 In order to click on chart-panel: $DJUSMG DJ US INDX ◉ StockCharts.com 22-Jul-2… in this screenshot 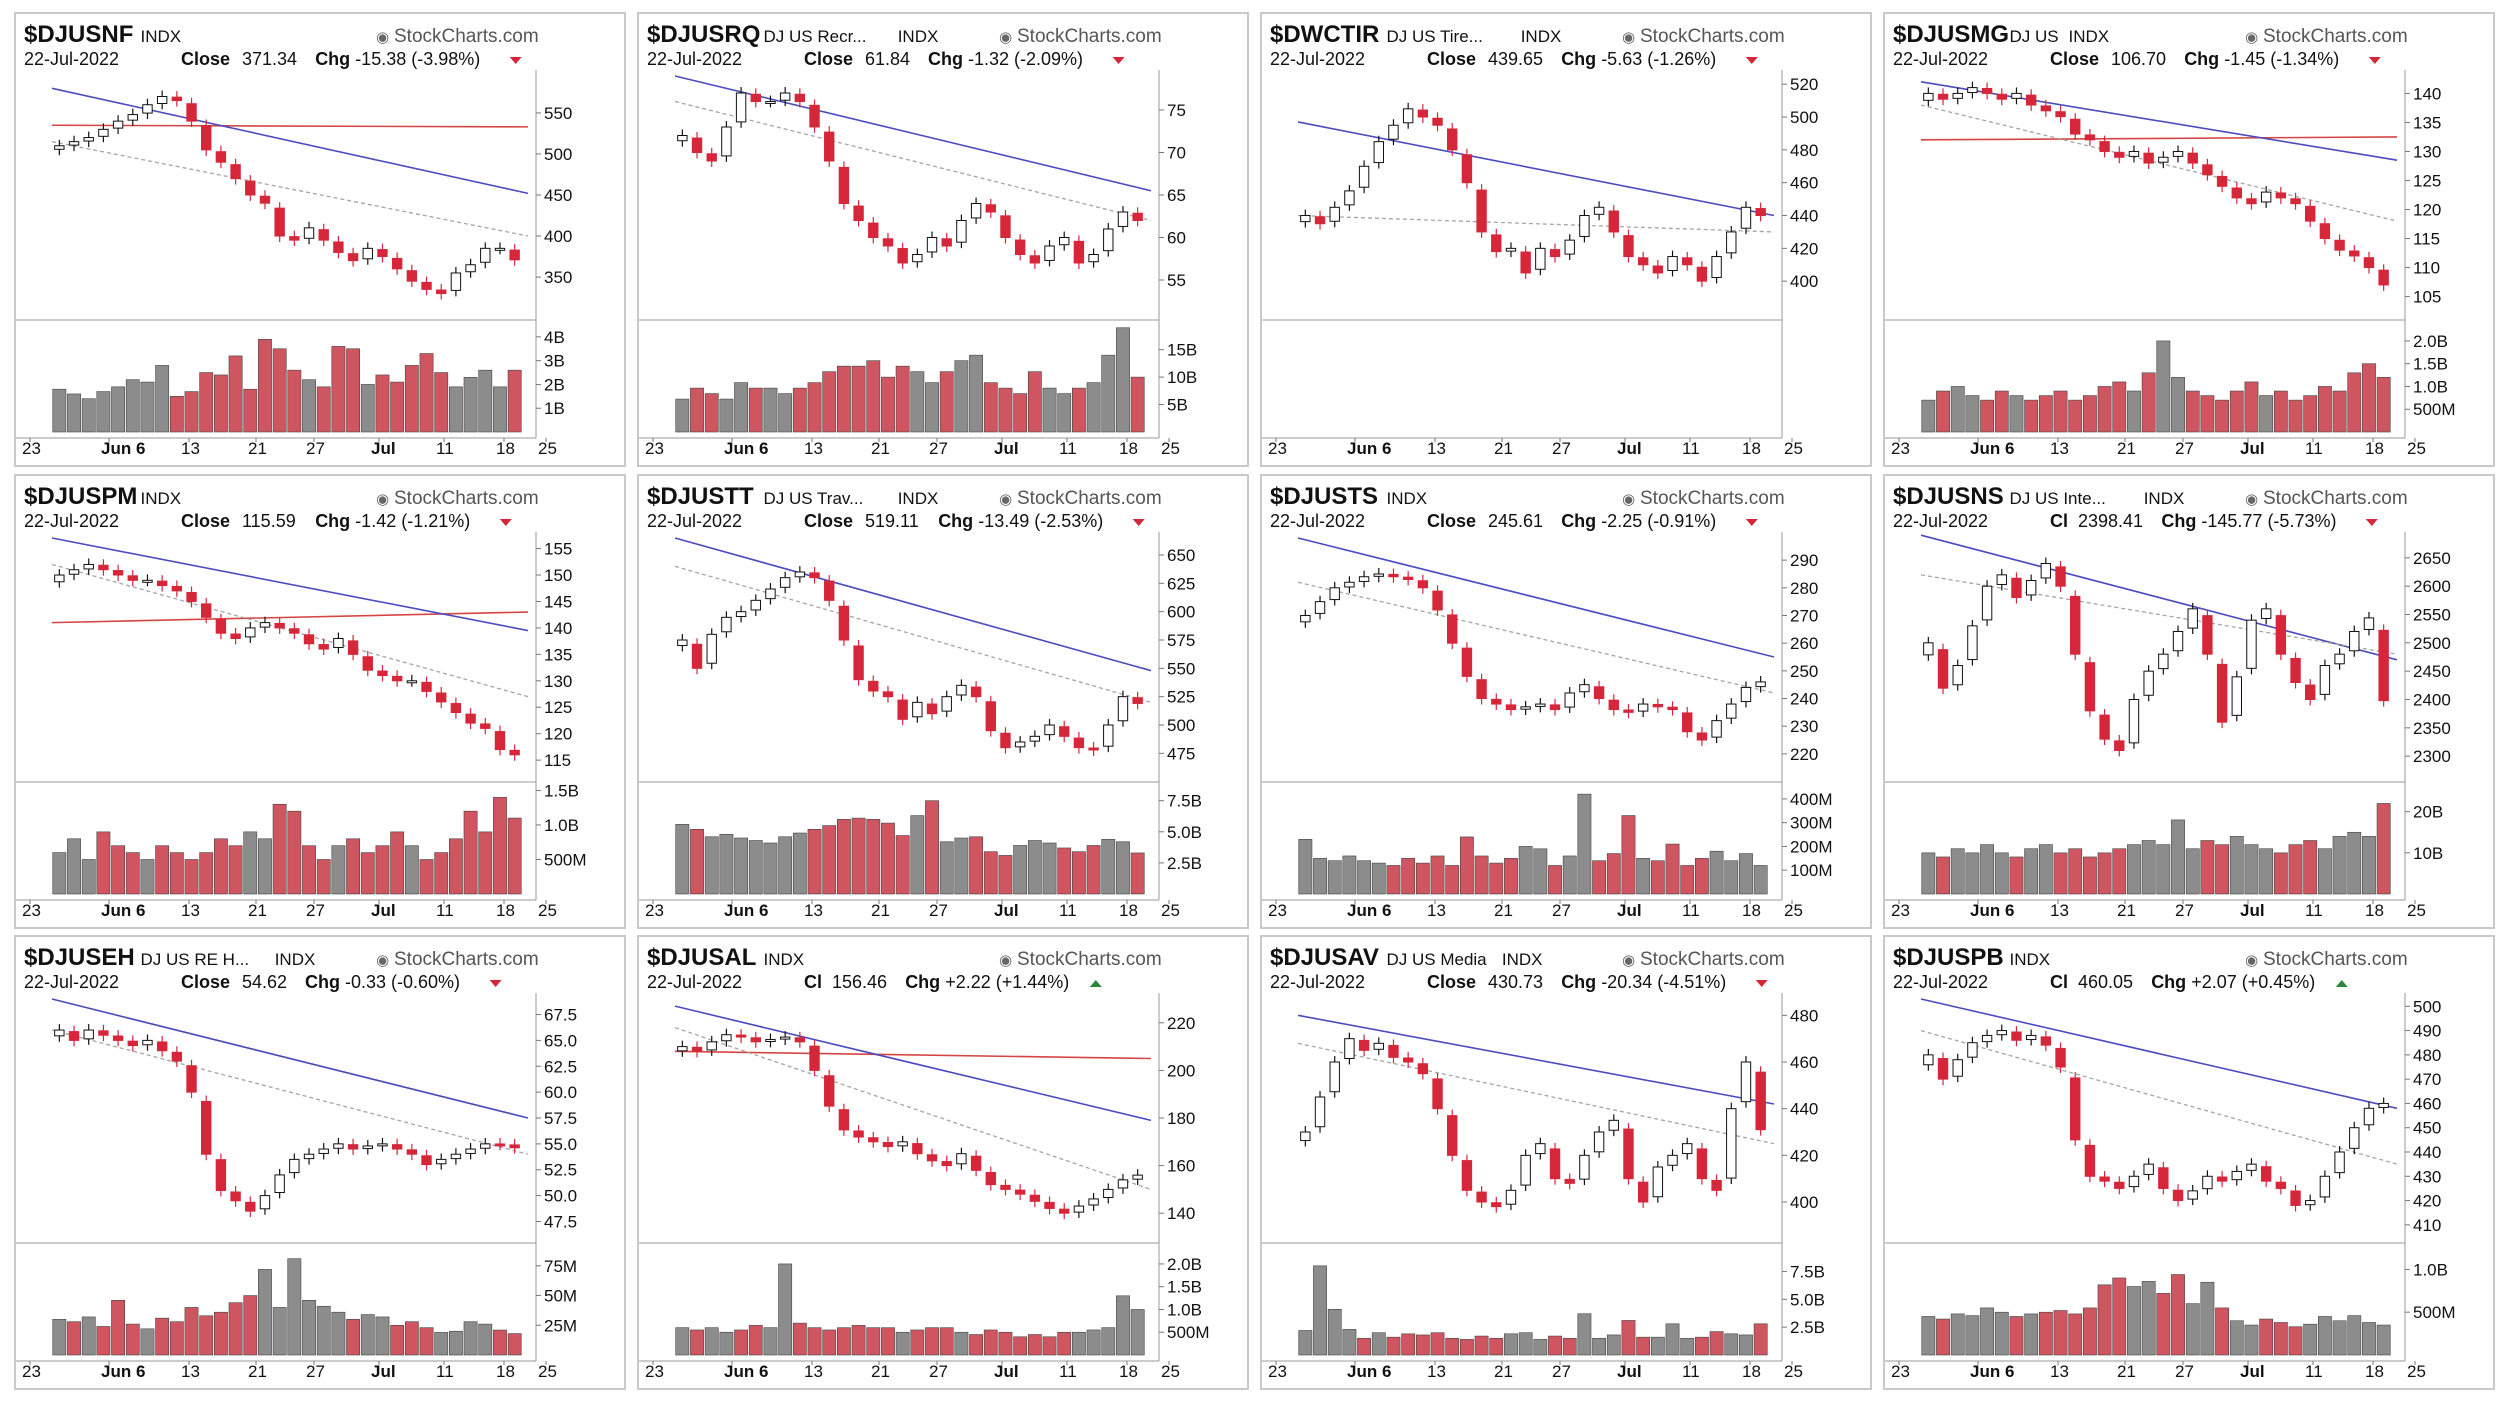, I will do `click(2189, 239)`.